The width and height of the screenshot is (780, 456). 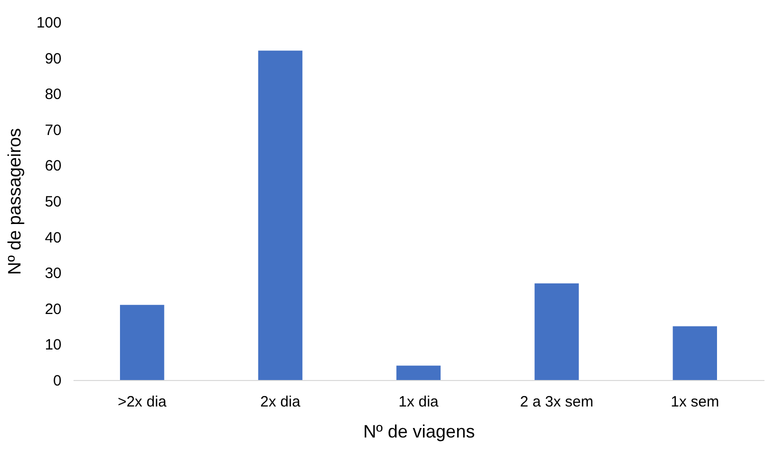 I want to click on x-tick-label: 2 a 3x sem, so click(x=557, y=402).